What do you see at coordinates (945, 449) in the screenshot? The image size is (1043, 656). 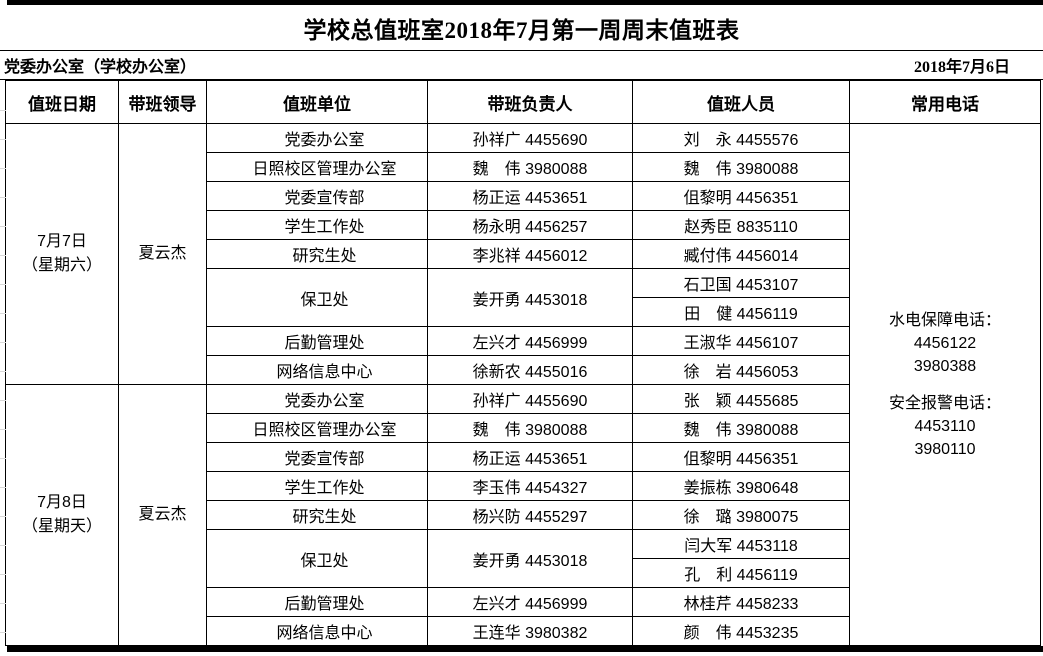 I see `security-phone-number: 3980110` at bounding box center [945, 449].